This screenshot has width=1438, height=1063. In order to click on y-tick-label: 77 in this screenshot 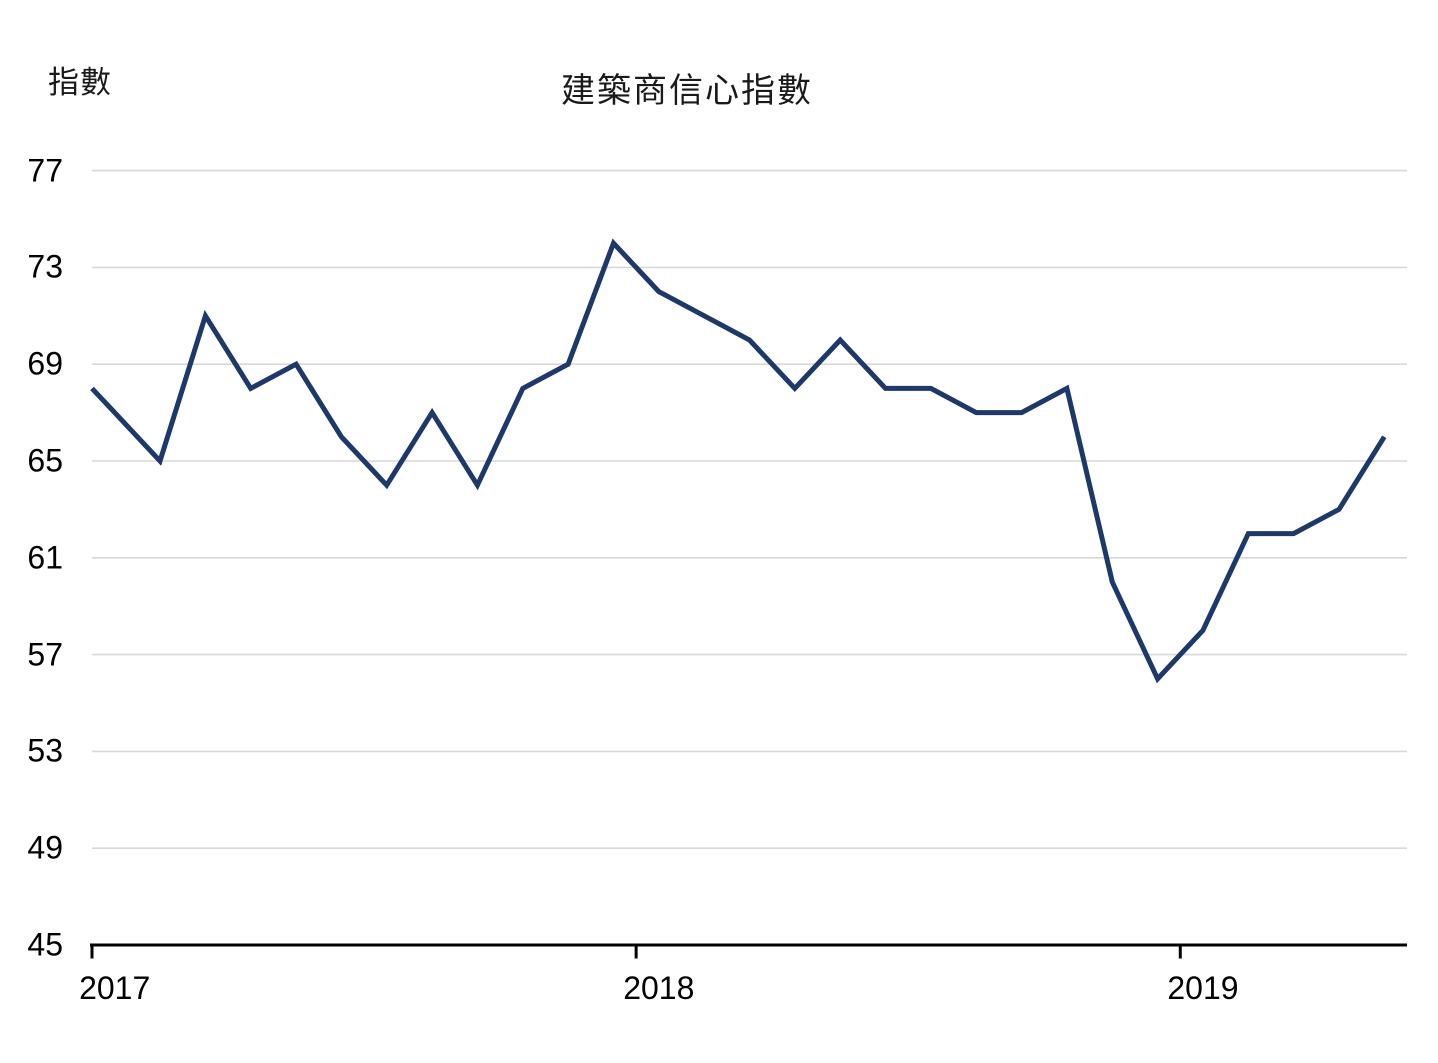, I will do `click(45, 170)`.